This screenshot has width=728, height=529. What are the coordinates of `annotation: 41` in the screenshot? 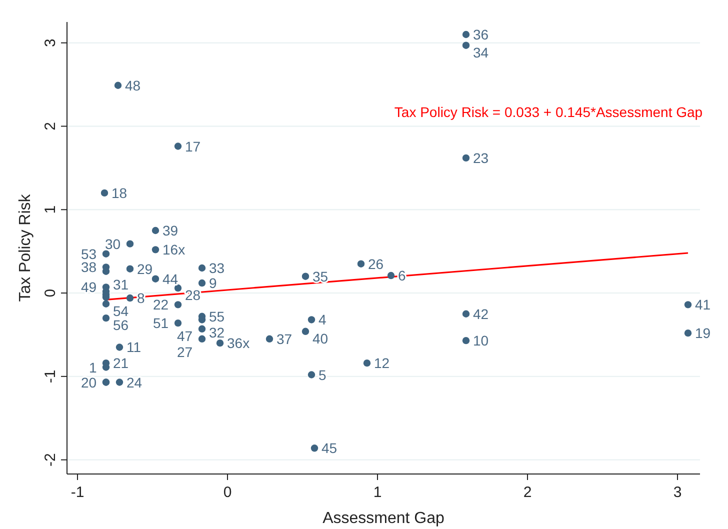 It's located at (703, 304).